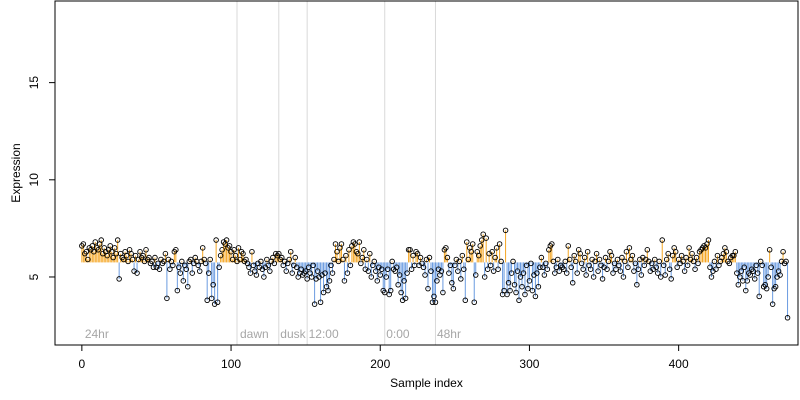 The width and height of the screenshot is (800, 400). Describe the element at coordinates (426, 383) in the screenshot. I see `x-axis-label: Sample index` at that location.